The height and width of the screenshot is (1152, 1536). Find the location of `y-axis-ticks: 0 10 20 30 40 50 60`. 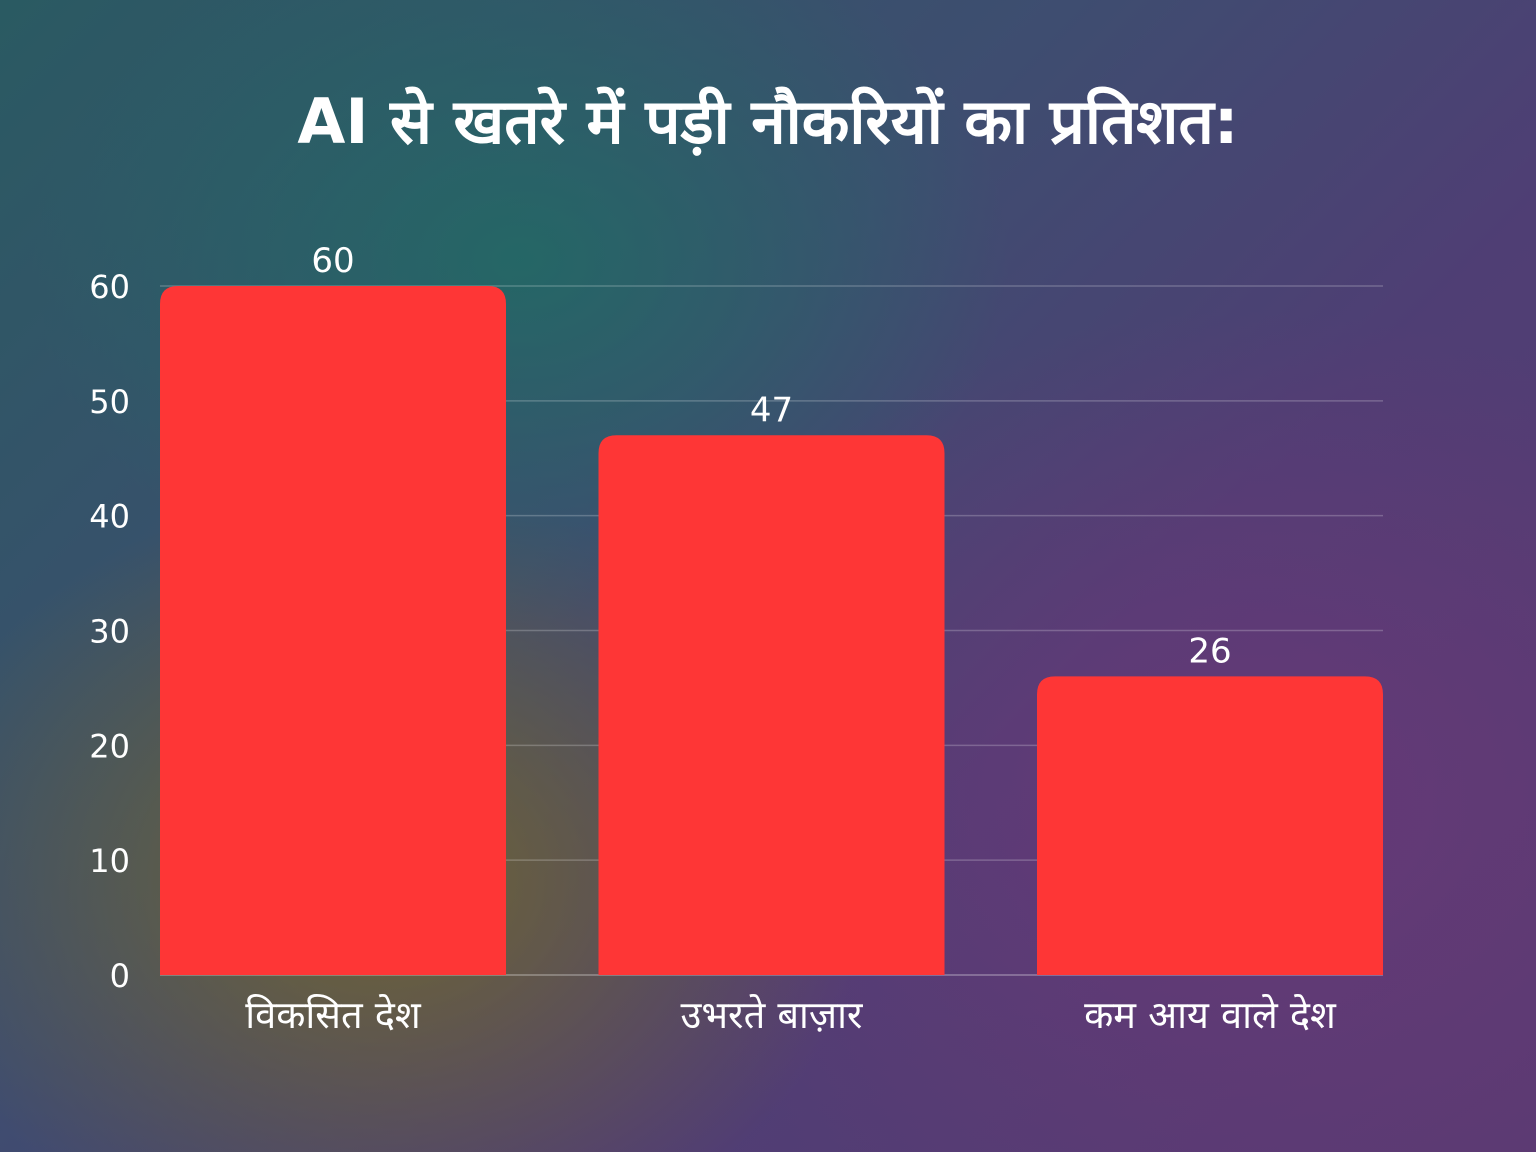

y-axis-ticks: 0 10 20 30 40 50 60 is located at coordinates (109, 631).